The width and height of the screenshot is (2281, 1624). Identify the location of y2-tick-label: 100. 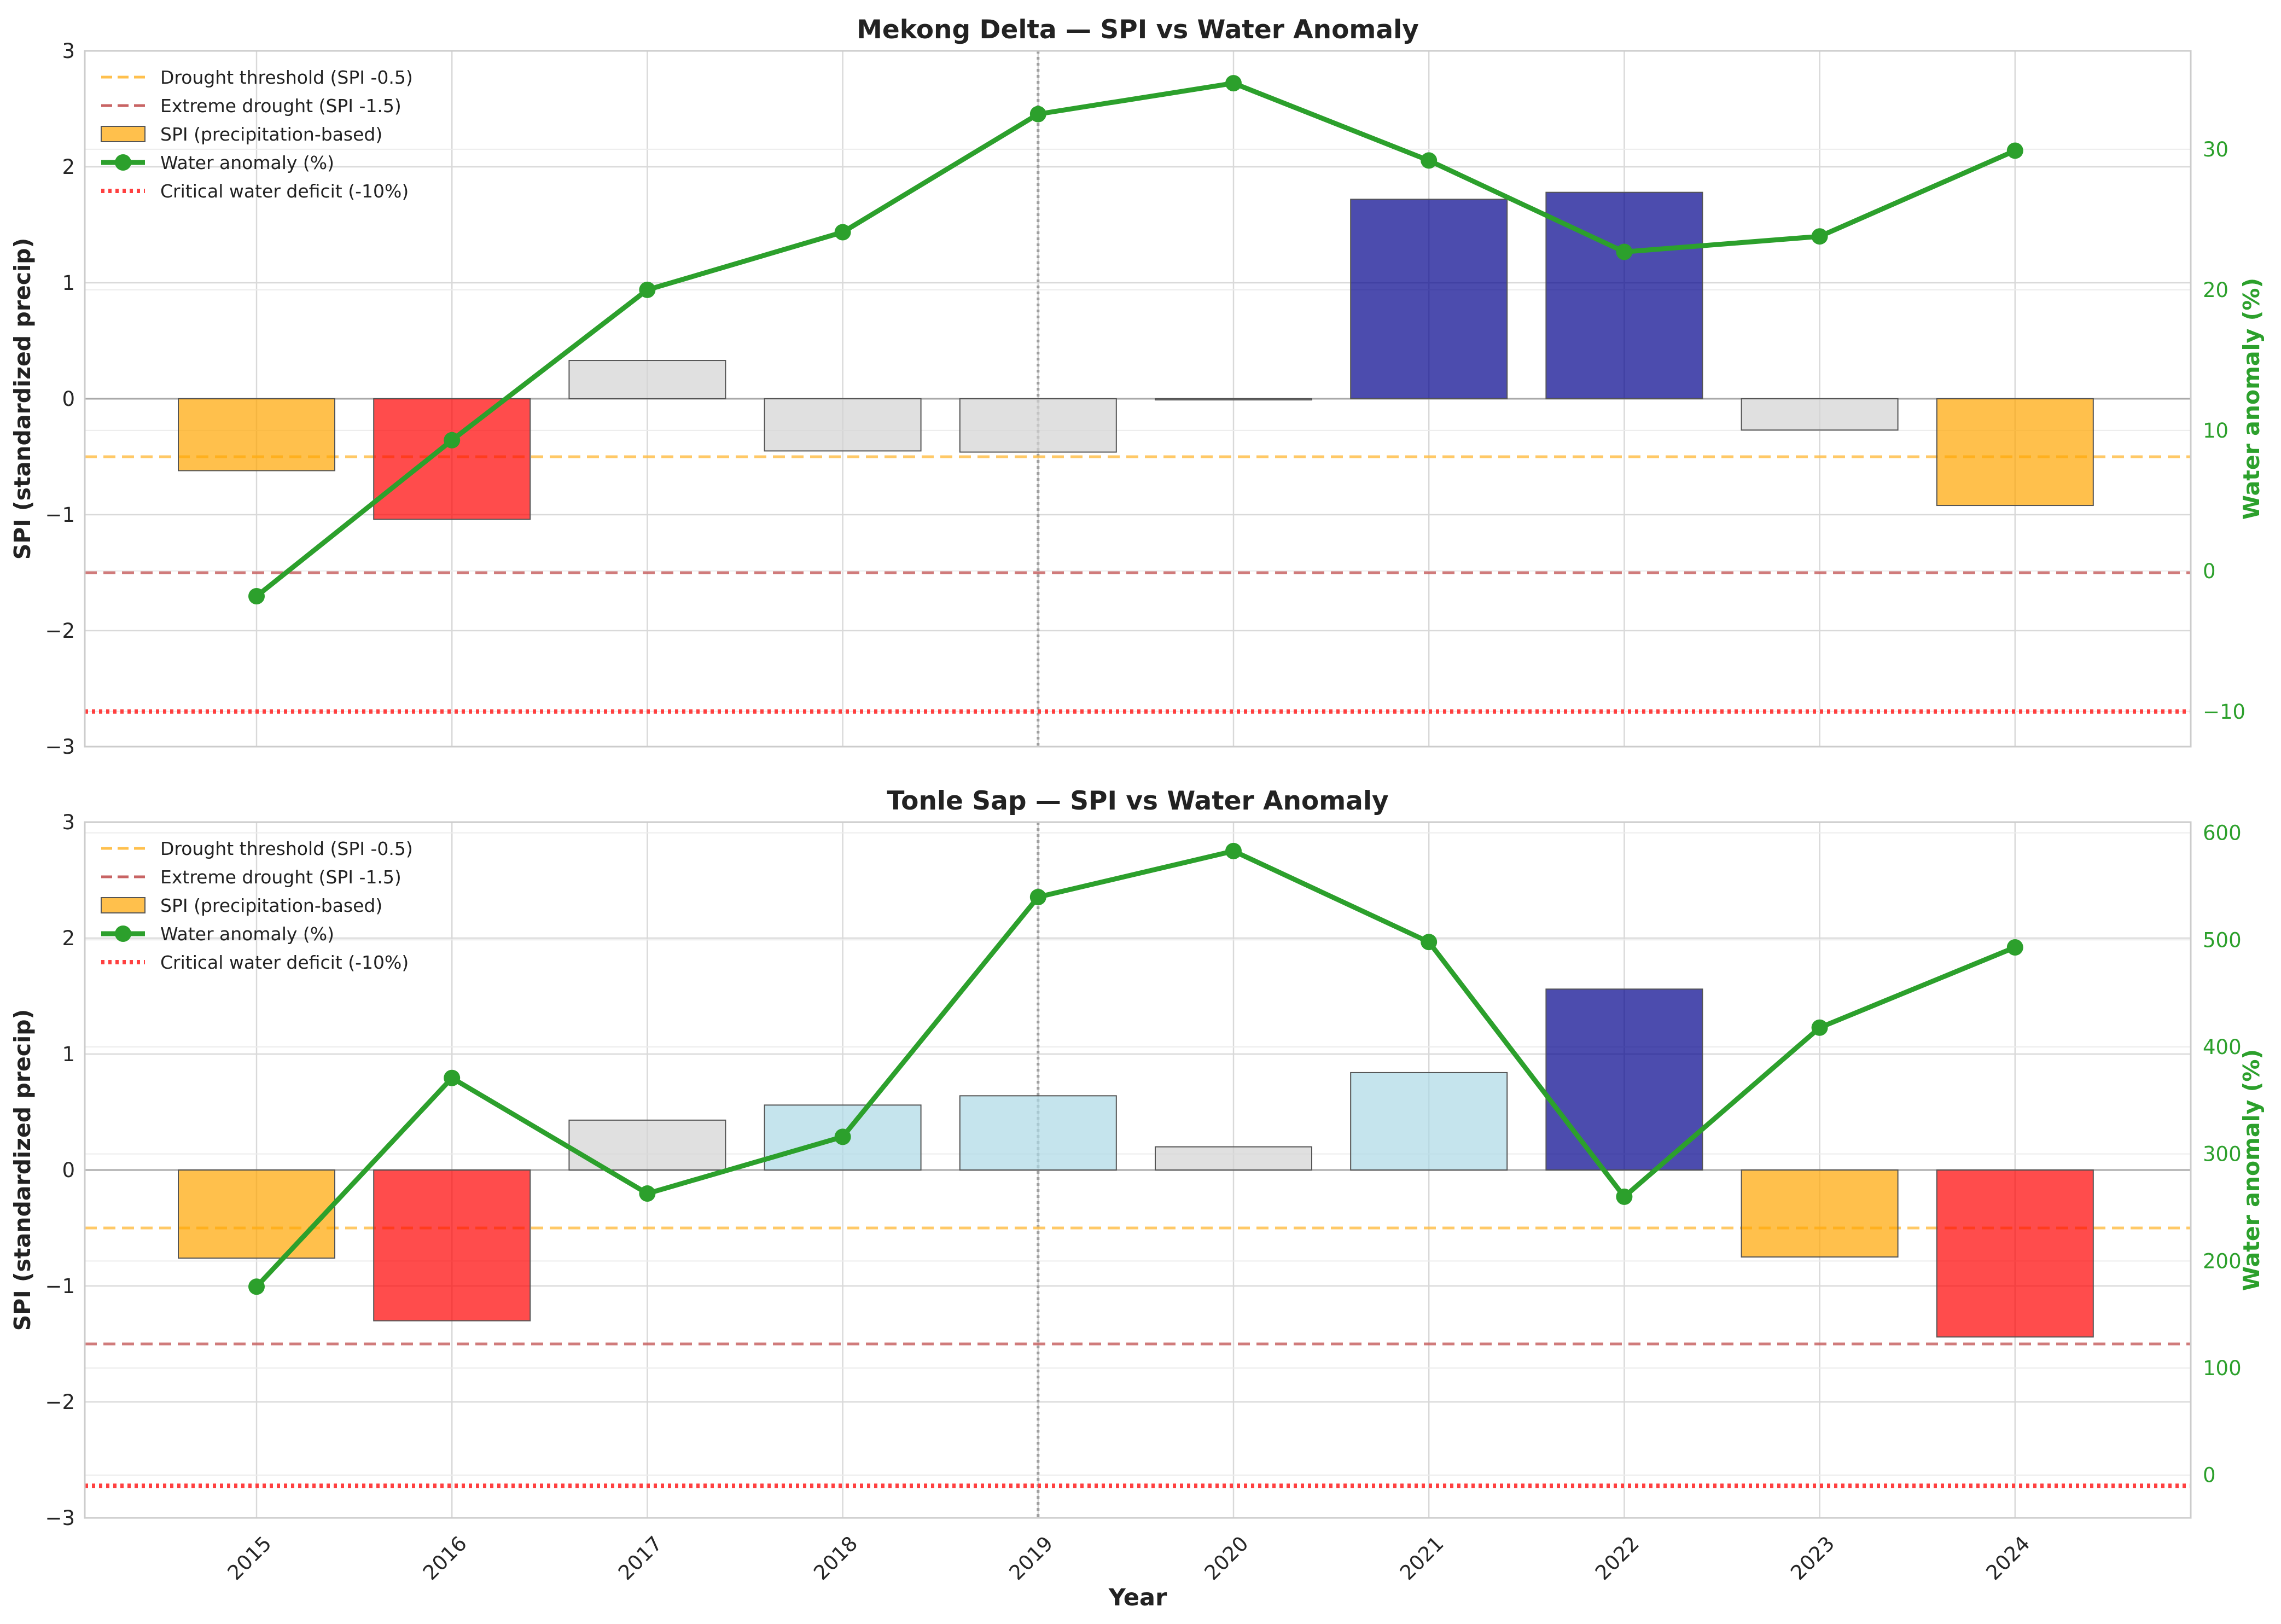
(2222, 1368).